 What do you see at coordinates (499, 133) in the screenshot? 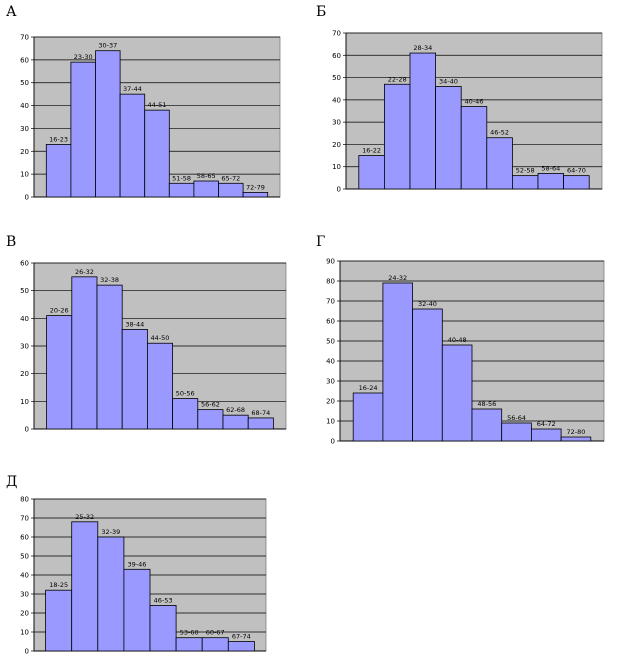
I see `bar-label: 46-52` at bounding box center [499, 133].